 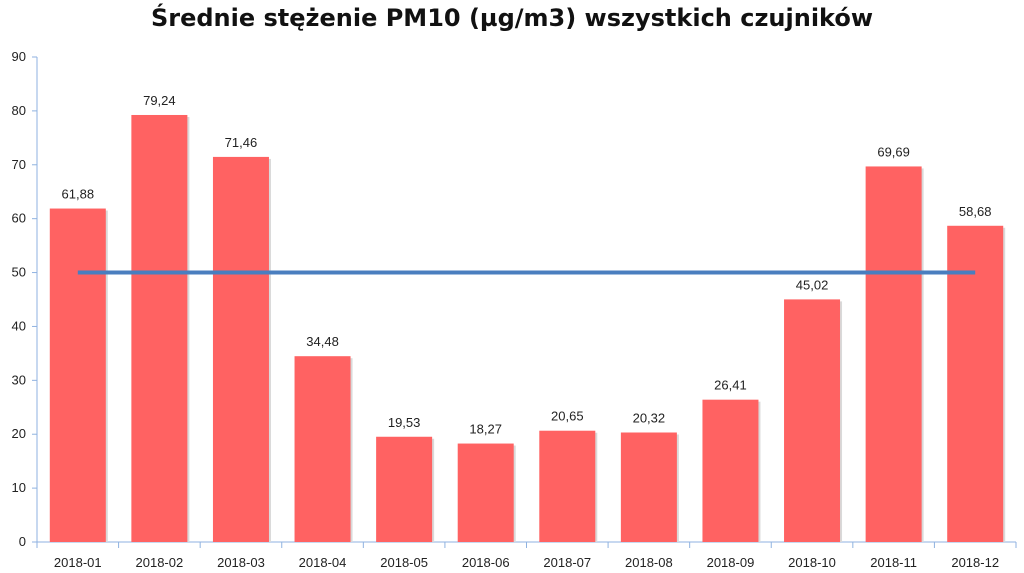 I want to click on x-tick-label: 2018-06, so click(x=486, y=562).